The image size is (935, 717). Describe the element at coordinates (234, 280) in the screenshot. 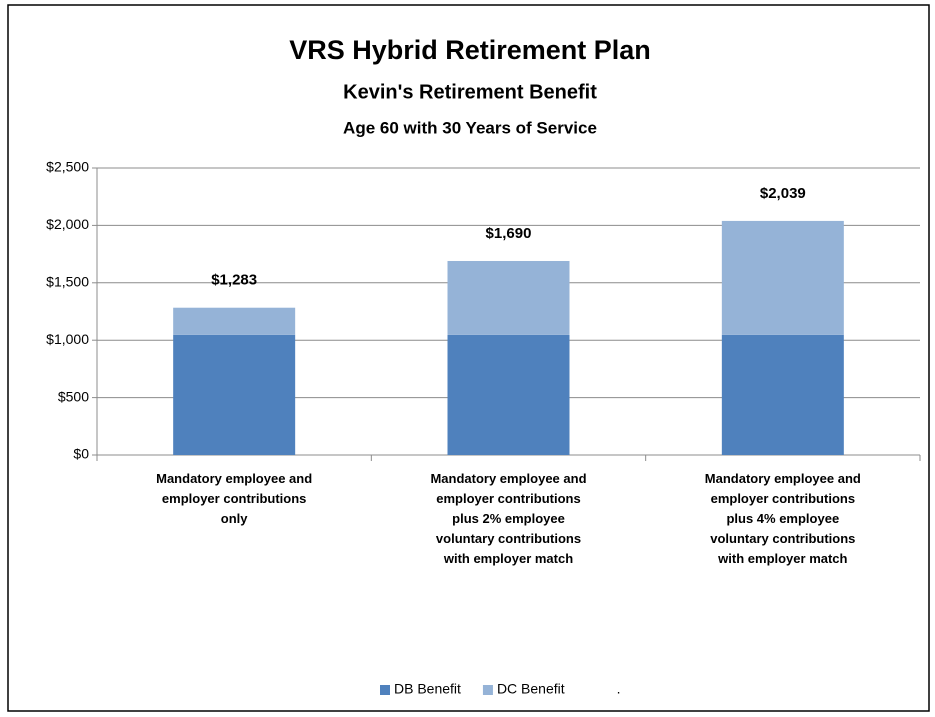

I see `total-label: $1,283` at that location.